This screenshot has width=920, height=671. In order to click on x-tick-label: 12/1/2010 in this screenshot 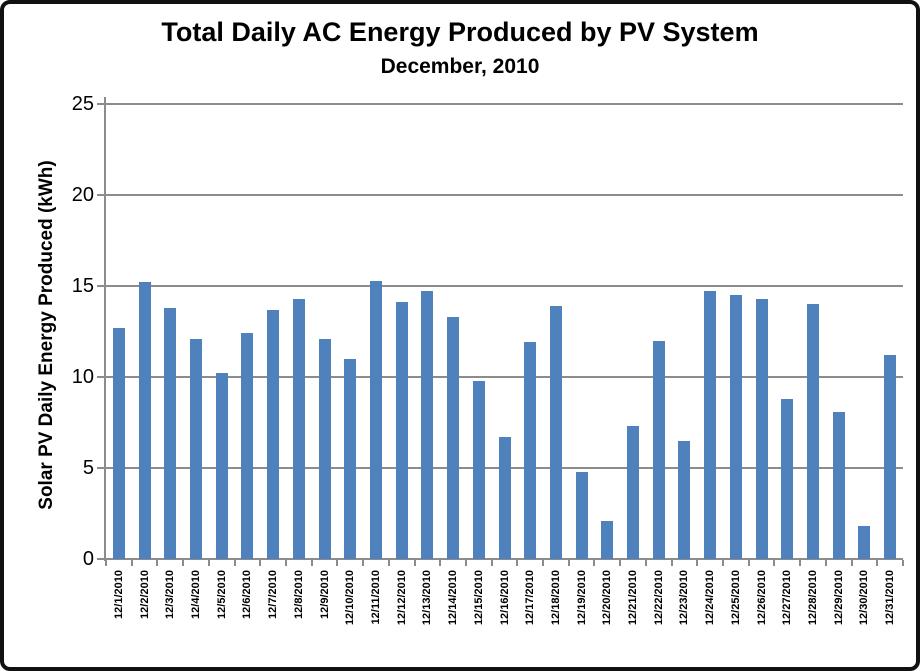, I will do `click(118, 594)`.